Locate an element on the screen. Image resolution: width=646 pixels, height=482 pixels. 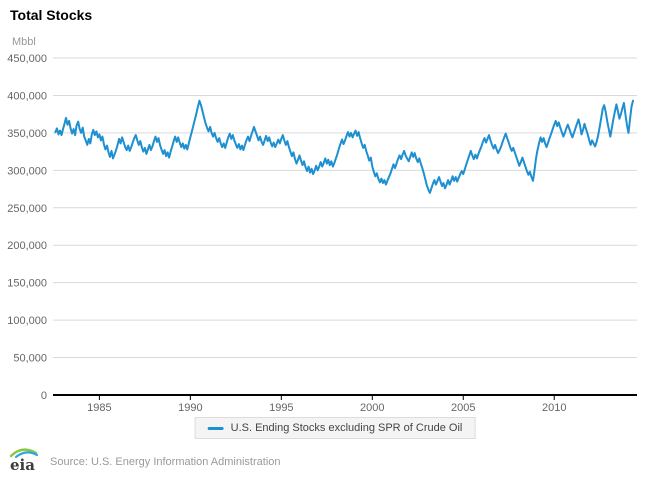
y-axis-tick-label: 100,000 is located at coordinates (27, 321).